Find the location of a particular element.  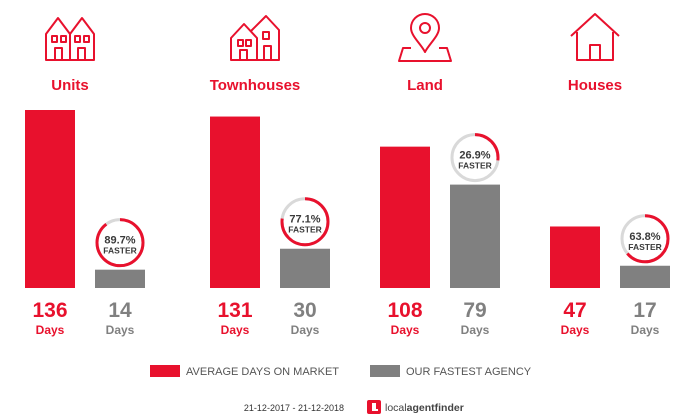

faster-percent: 63.8% is located at coordinates (644, 237).